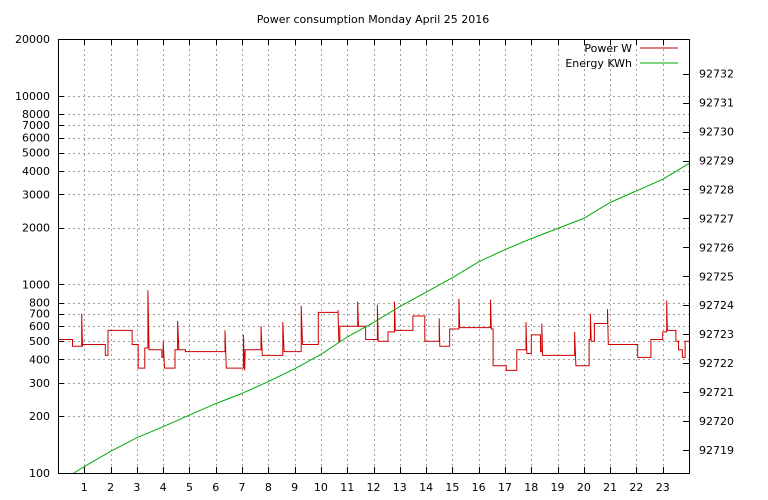 This screenshot has height=500, width=768. What do you see at coordinates (663, 487) in the screenshot?
I see `x-tick-label: 23` at bounding box center [663, 487].